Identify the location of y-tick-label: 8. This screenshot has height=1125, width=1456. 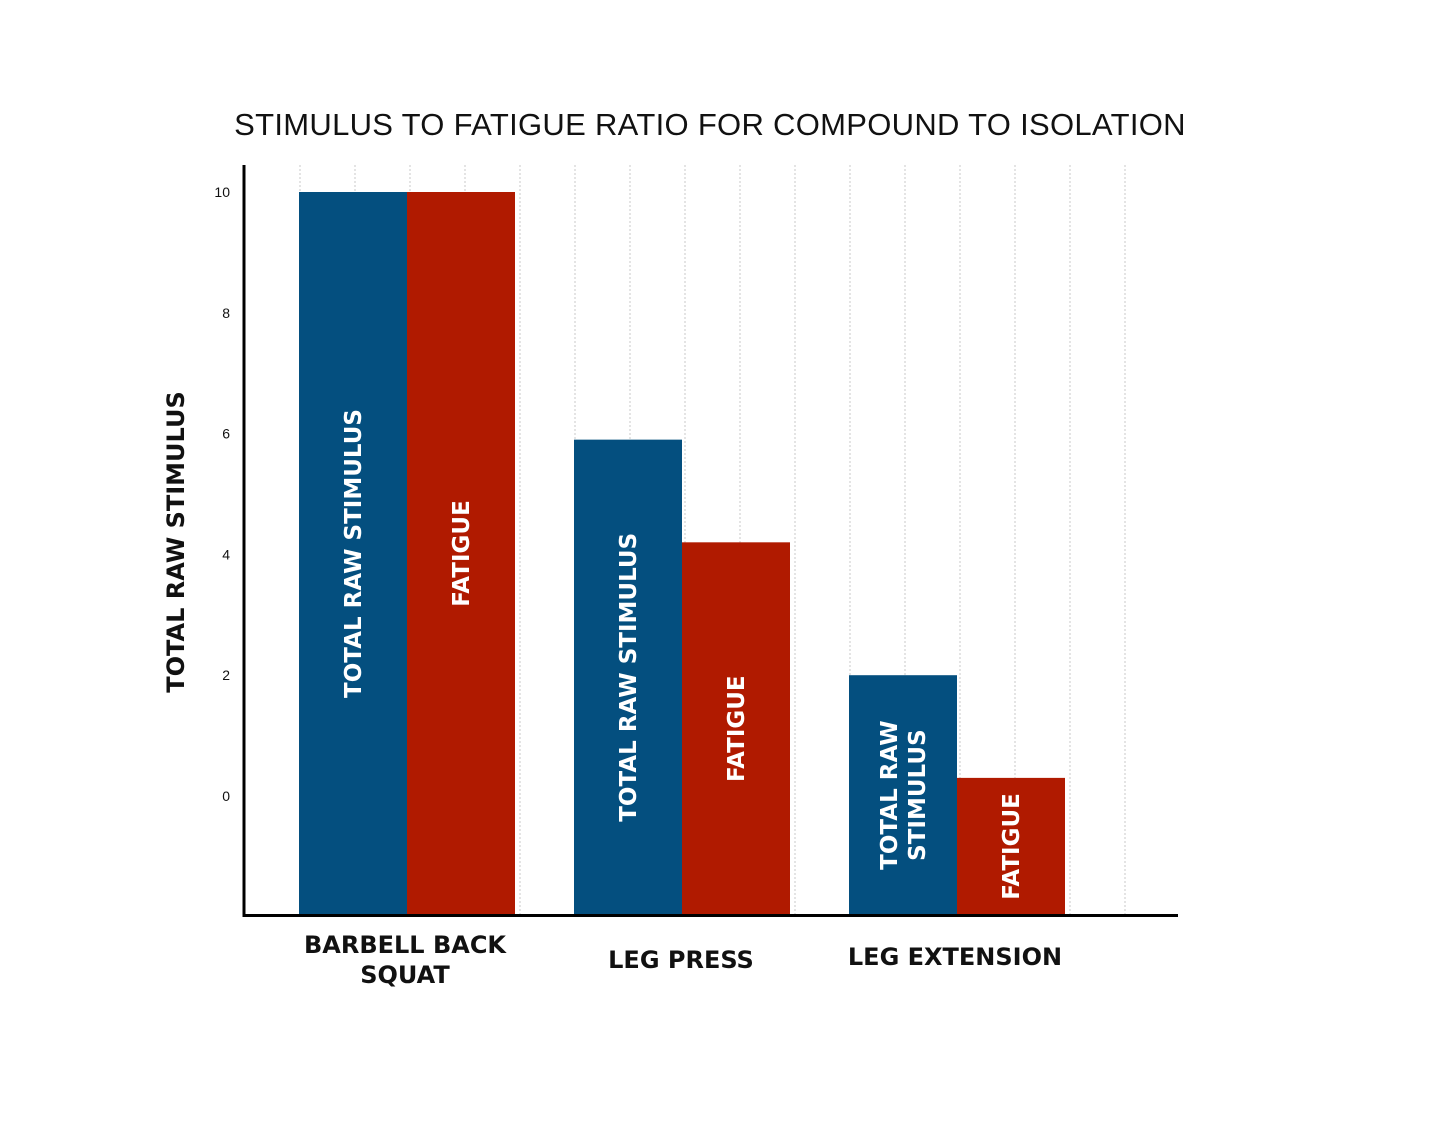
(226, 313).